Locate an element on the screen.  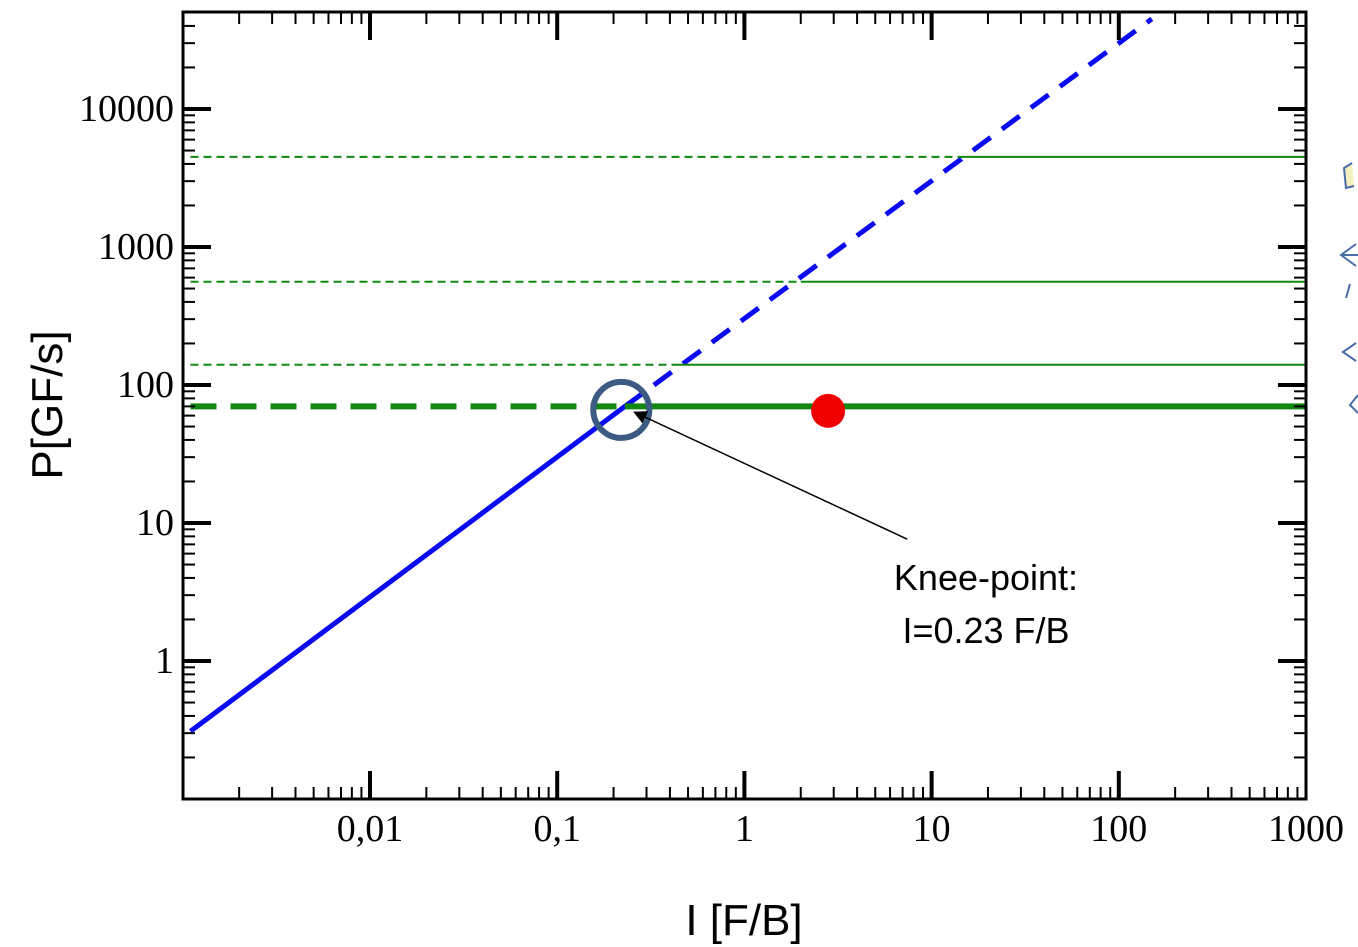
y-tick-label: 1 is located at coordinates (164, 661).